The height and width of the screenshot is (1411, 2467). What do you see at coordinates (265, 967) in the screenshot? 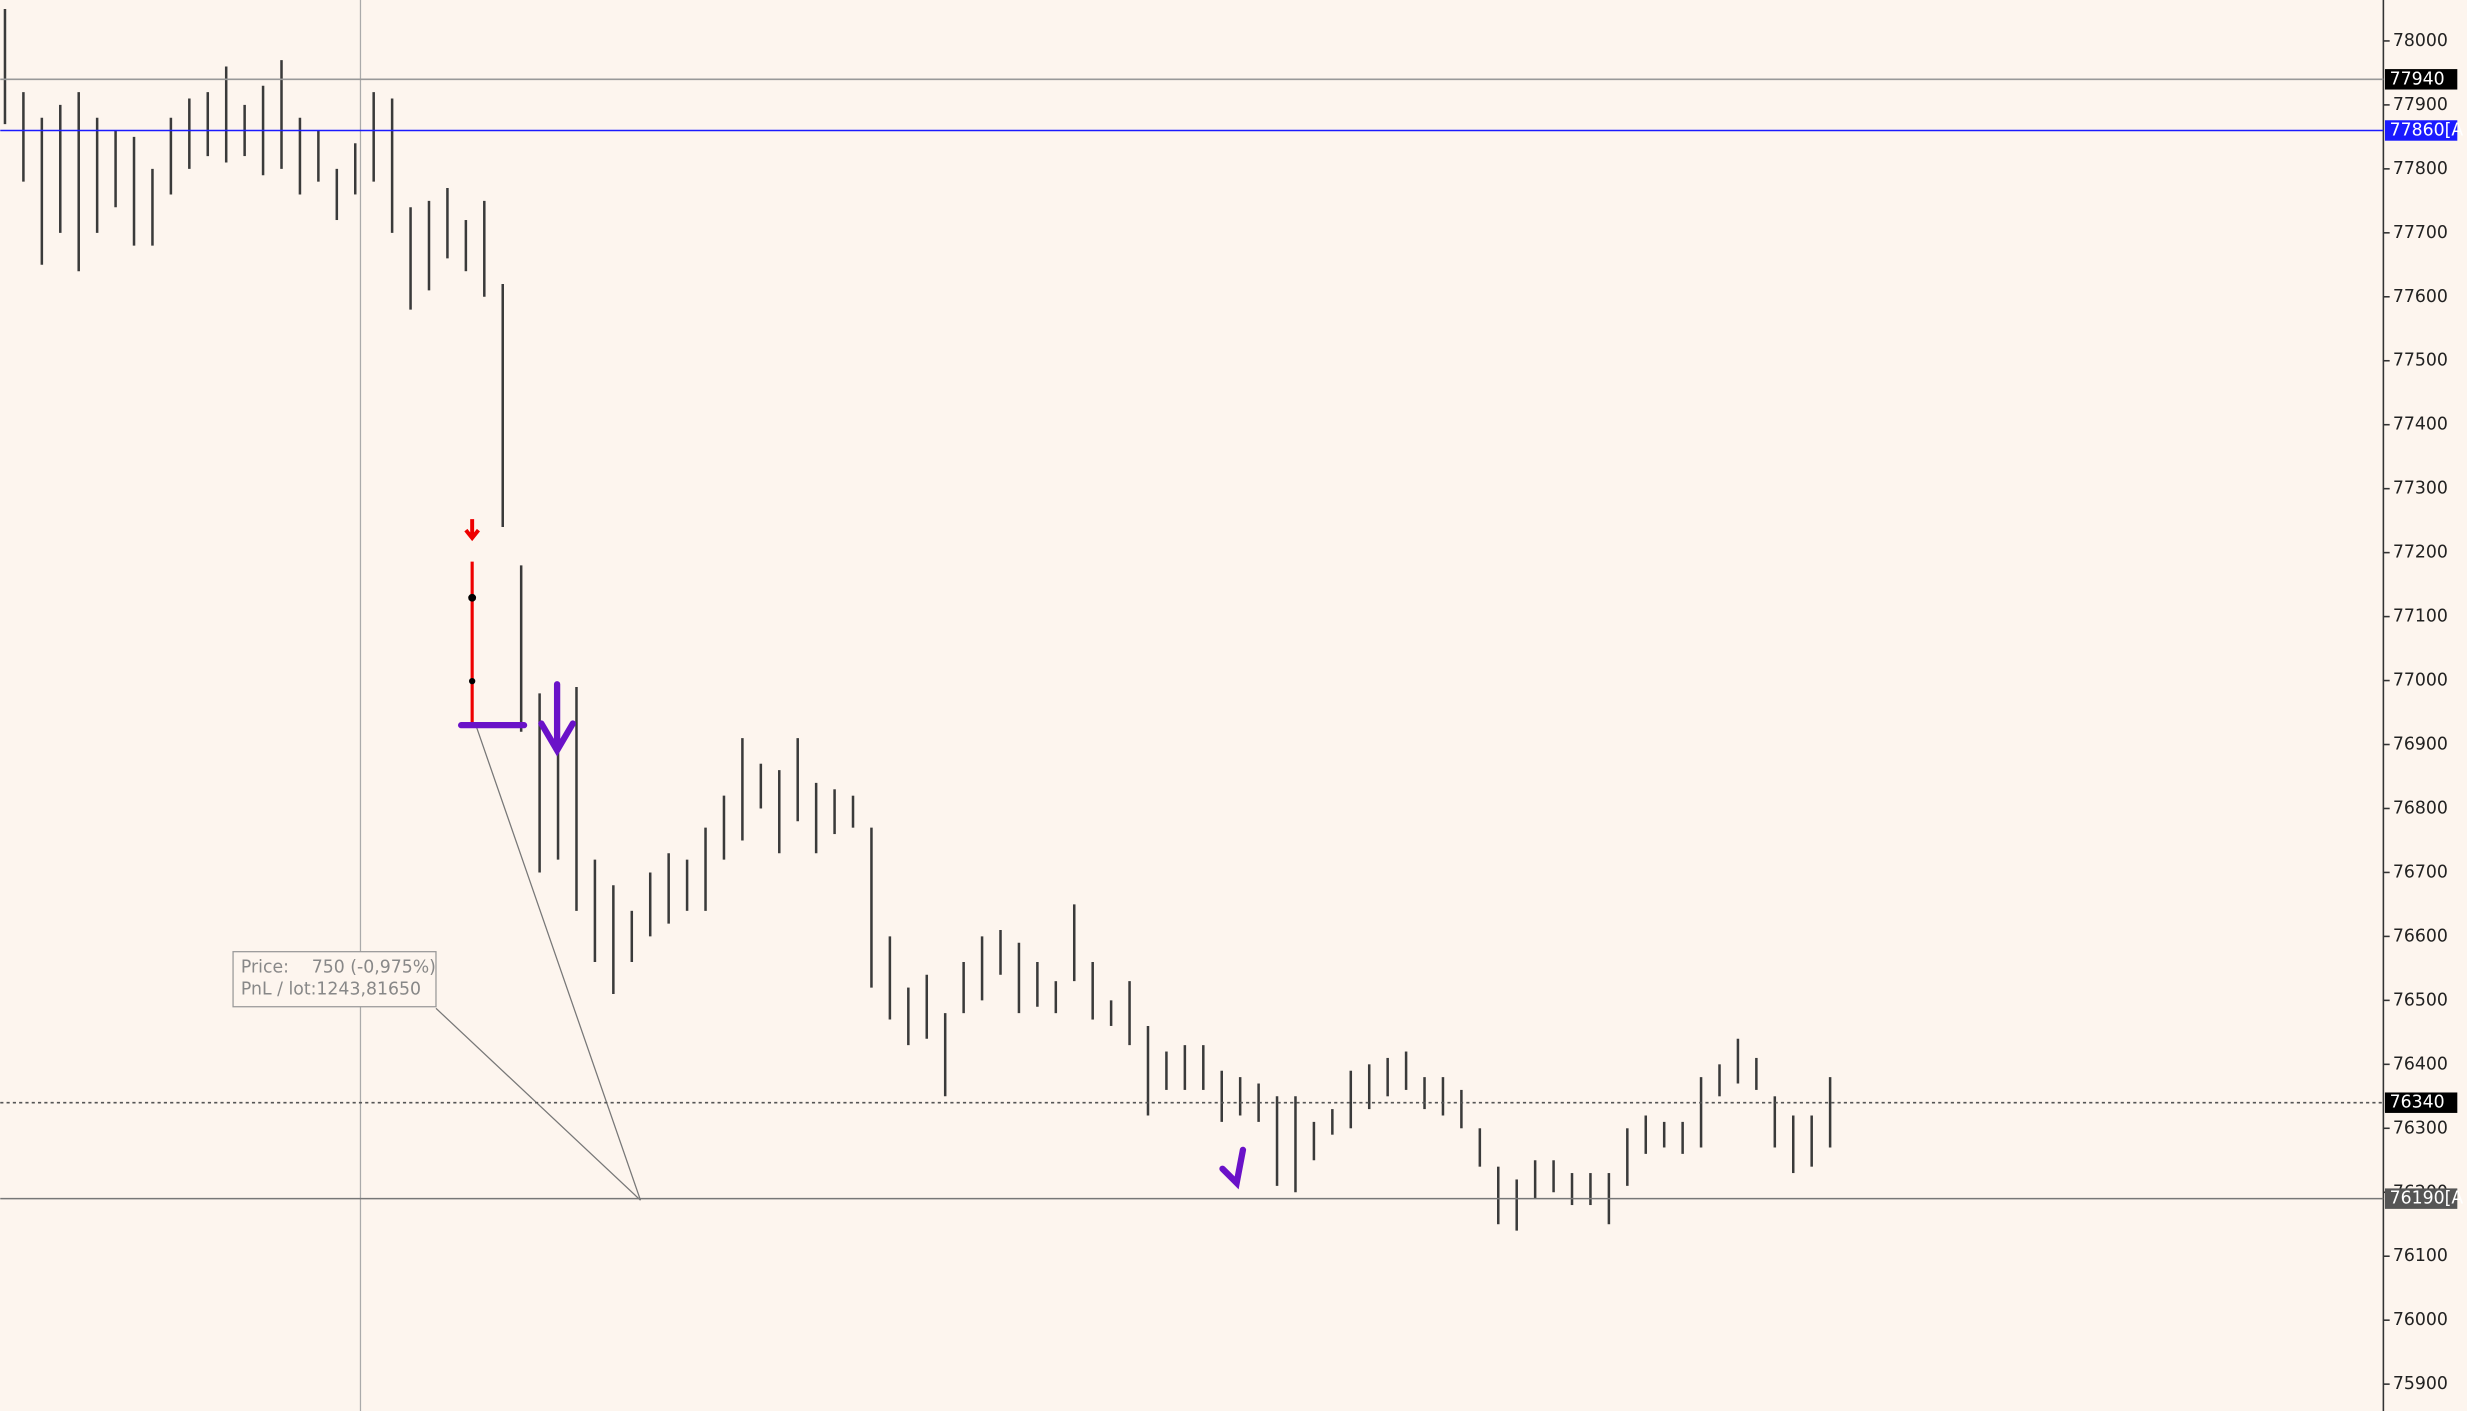
I see `tooltip-text: Price:` at bounding box center [265, 967].